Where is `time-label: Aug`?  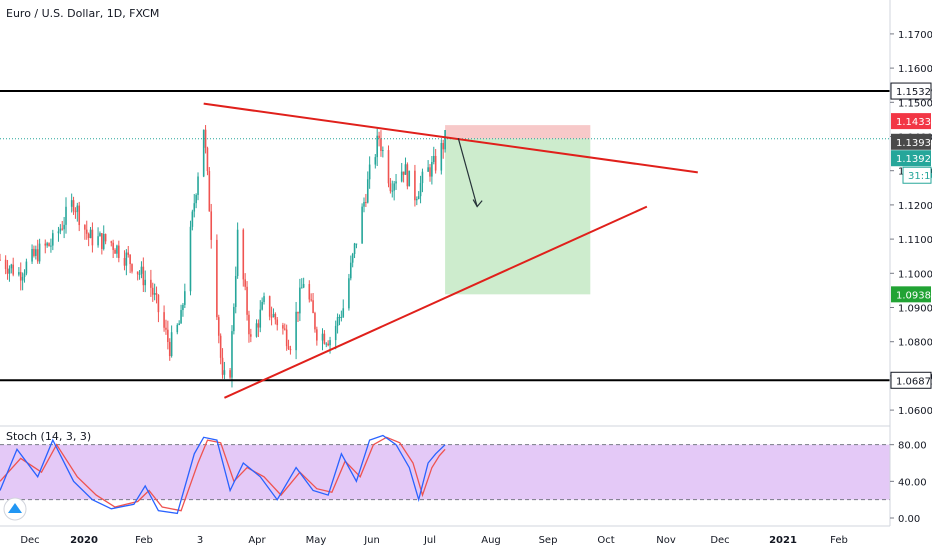
time-label: Aug is located at coordinates (491, 540).